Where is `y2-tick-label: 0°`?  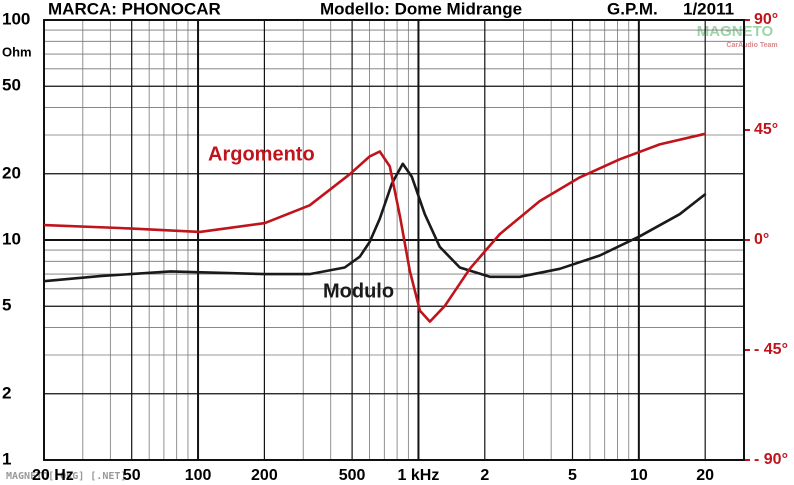 y2-tick-label: 0° is located at coordinates (761, 239).